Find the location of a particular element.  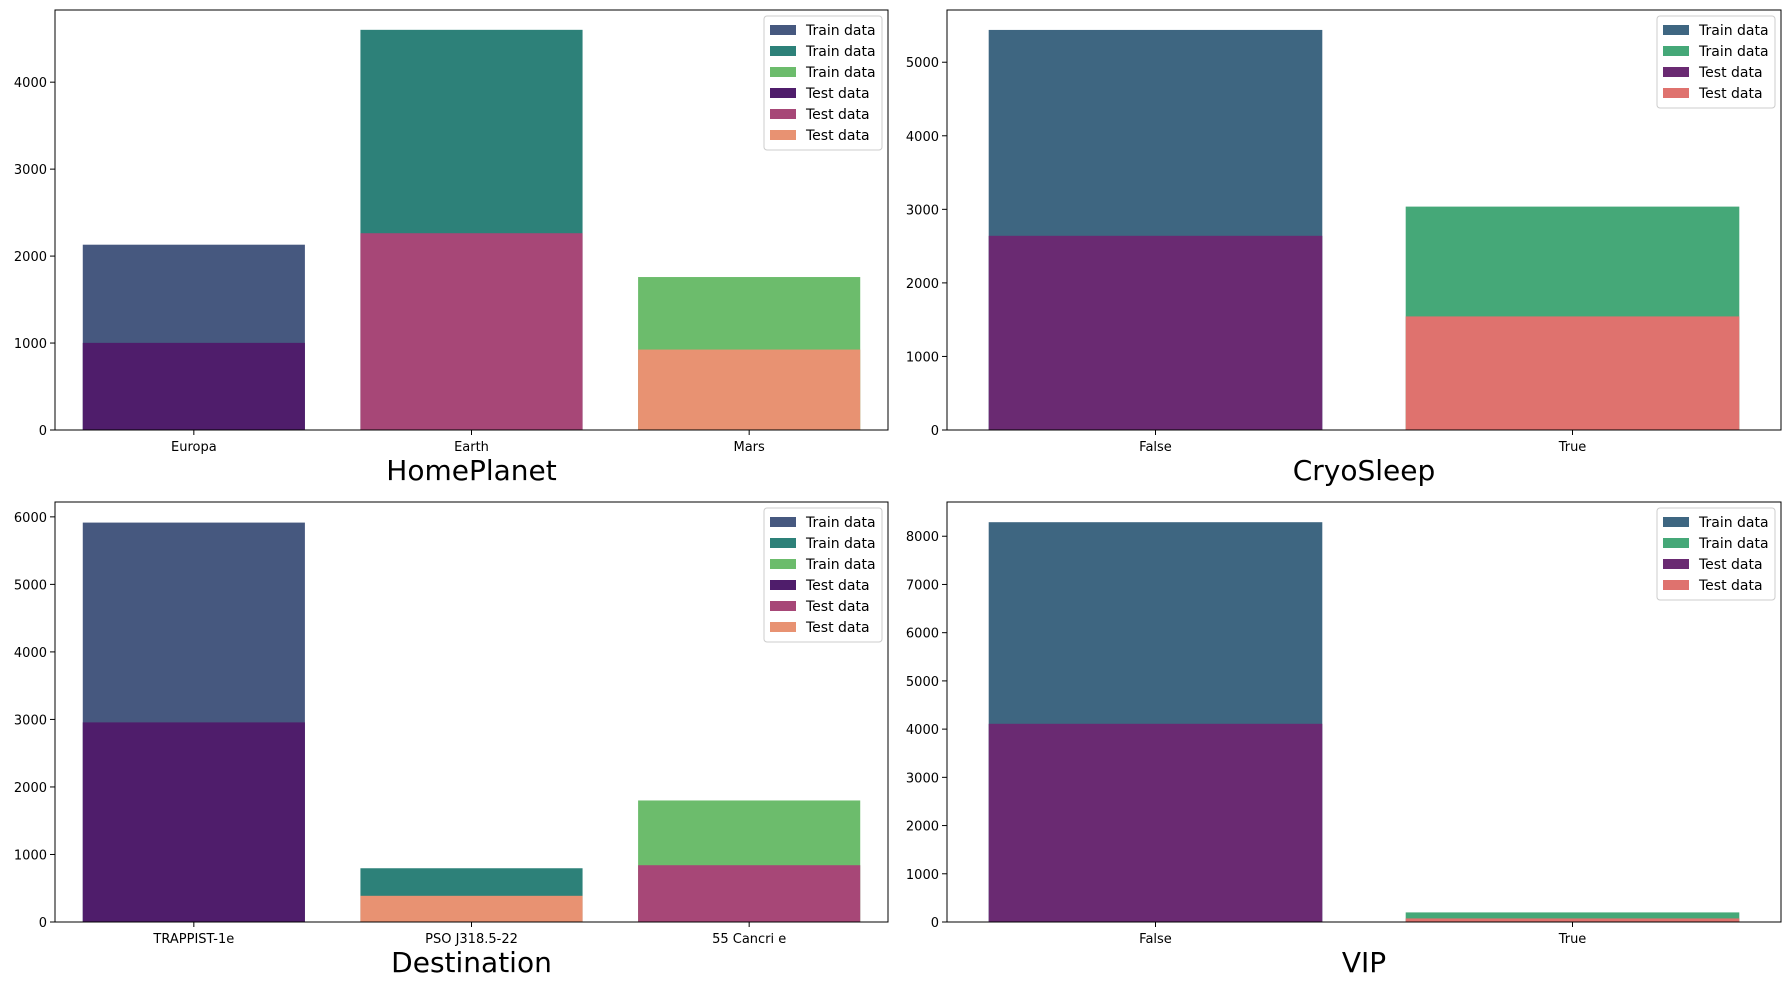

x-tick-label: TRAPPIST-1e is located at coordinates (193, 939).